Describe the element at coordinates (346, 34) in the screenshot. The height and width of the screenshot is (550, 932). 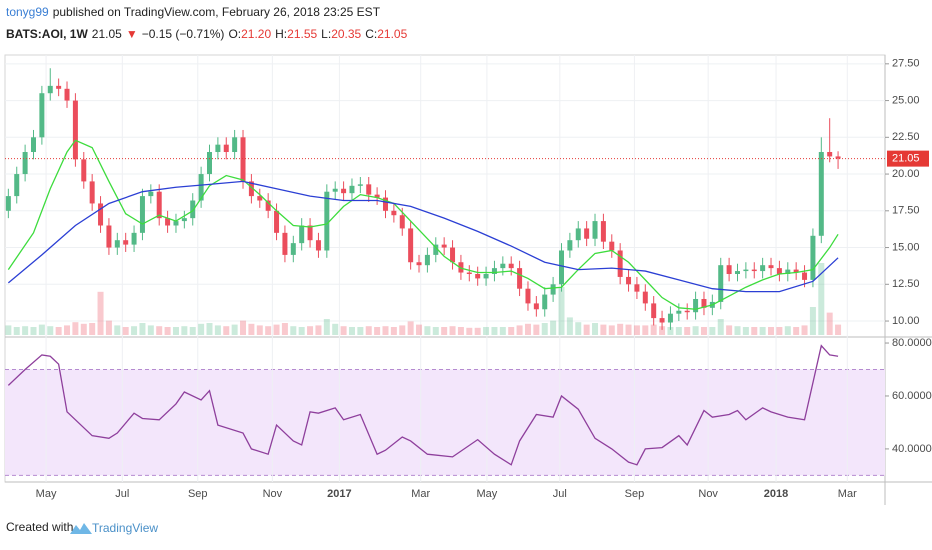
I see `ohlc-value: 20.35` at that location.